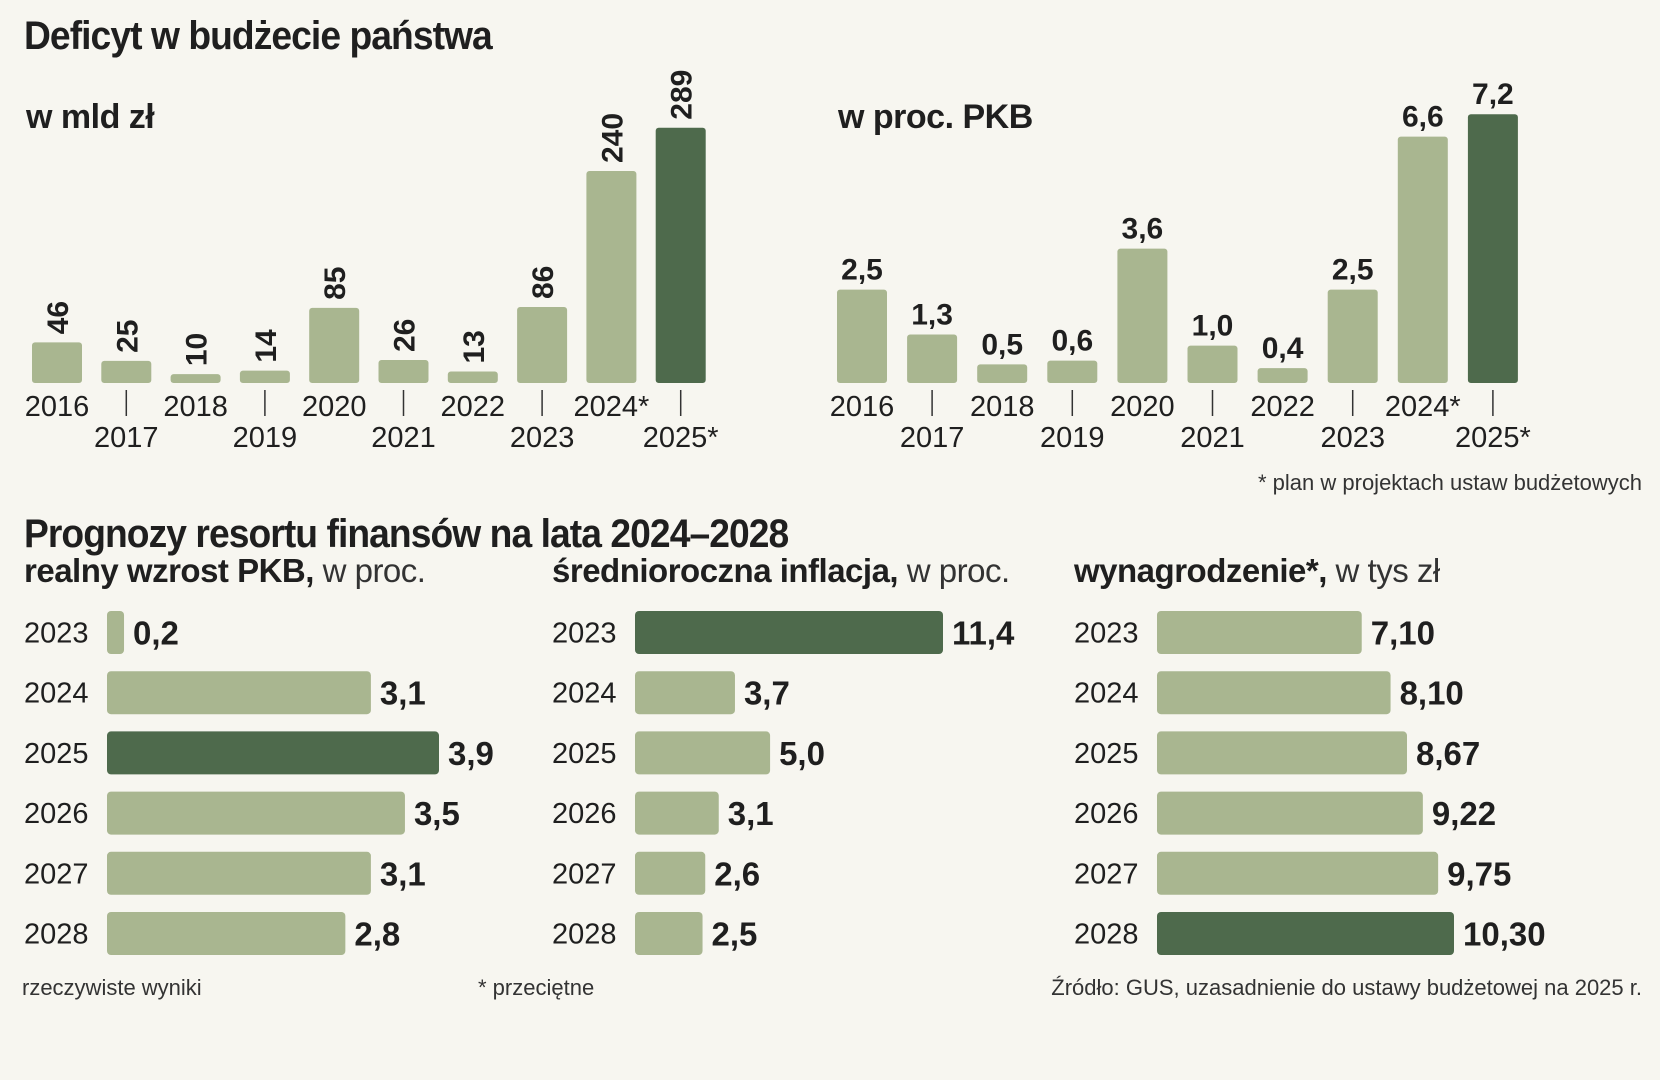 This screenshot has height=1080, width=1660. Describe the element at coordinates (802, 753) in the screenshot. I see `value-label-2025: 5,0` at that location.